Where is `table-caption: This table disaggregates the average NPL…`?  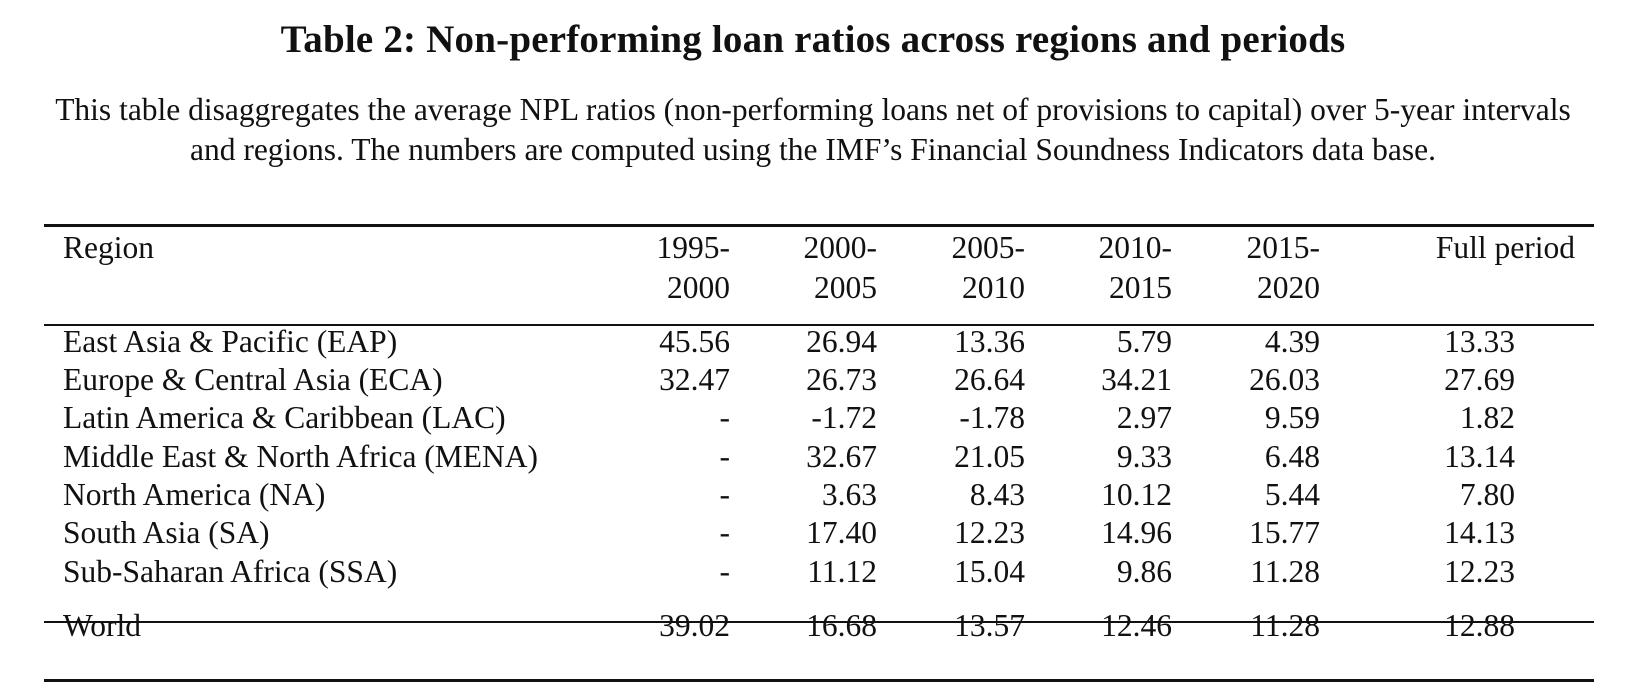
table-caption: This table disaggregates the average NPL… is located at coordinates (813, 129).